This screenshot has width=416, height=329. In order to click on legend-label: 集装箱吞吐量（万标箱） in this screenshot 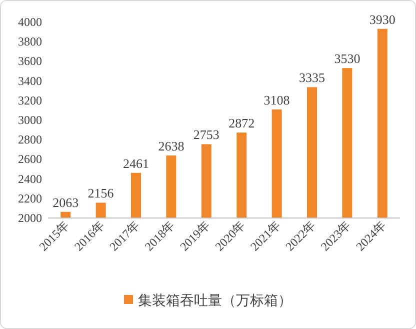, I will do `click(215, 300)`.